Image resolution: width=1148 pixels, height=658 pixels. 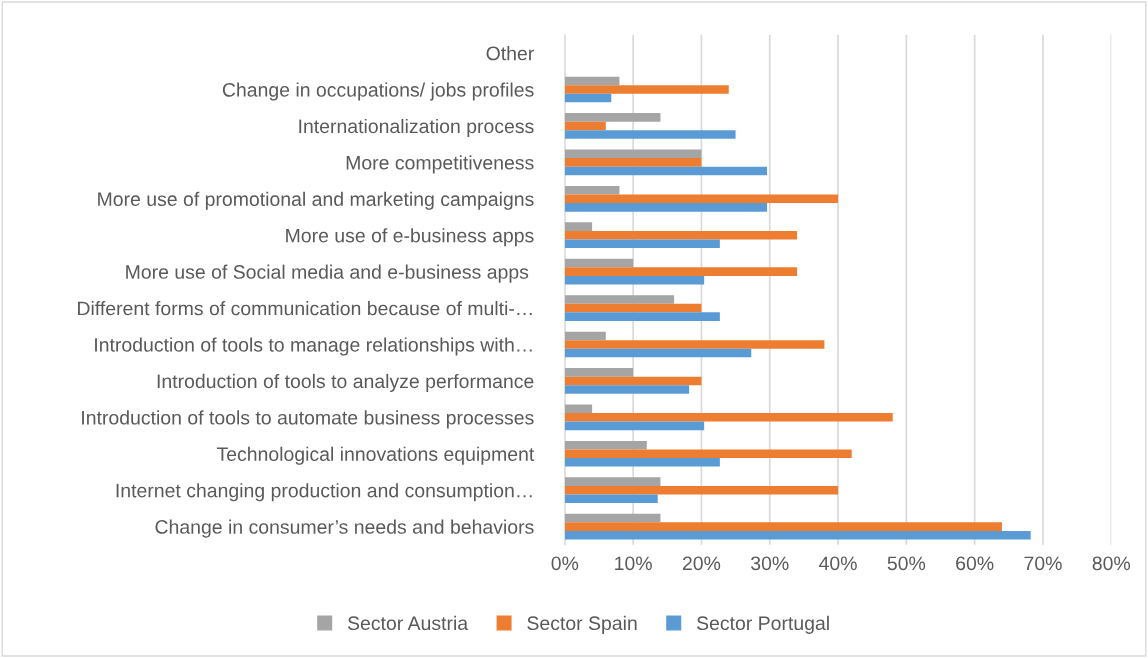 I want to click on x-tick-label: 10%, so click(x=633, y=563).